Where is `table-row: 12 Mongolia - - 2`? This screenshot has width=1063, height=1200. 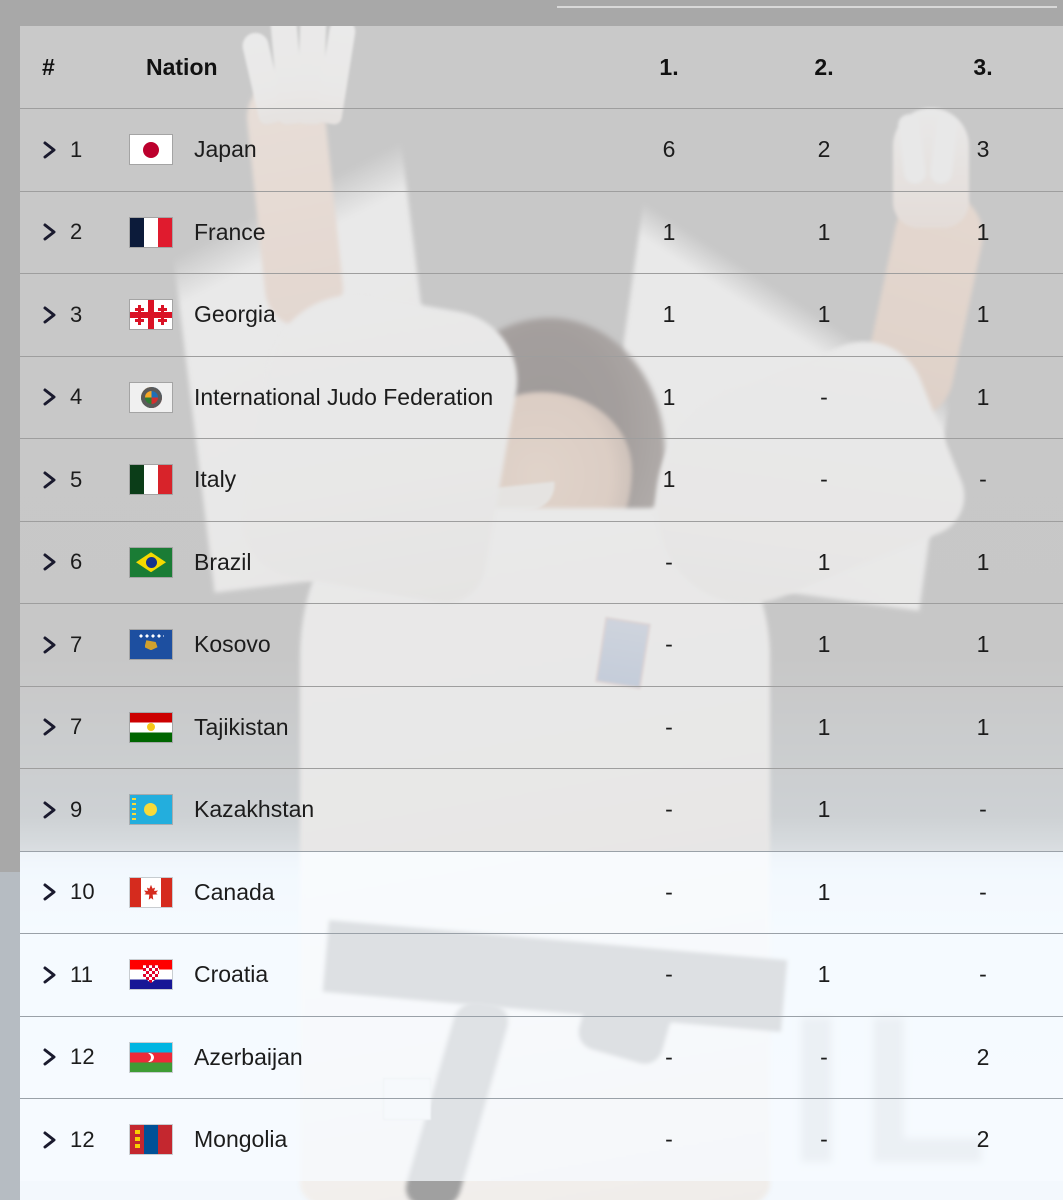
table-row: 12 Mongolia - - 2 is located at coordinates (541, 1139).